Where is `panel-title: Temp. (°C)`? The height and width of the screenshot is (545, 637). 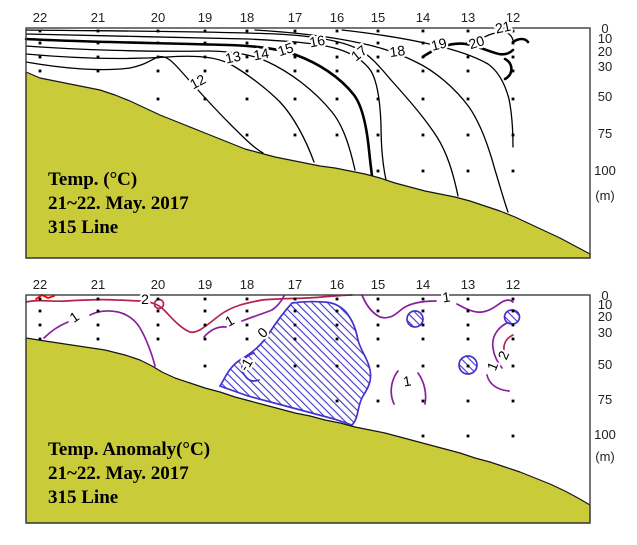 panel-title: Temp. (°C) is located at coordinates (92, 179).